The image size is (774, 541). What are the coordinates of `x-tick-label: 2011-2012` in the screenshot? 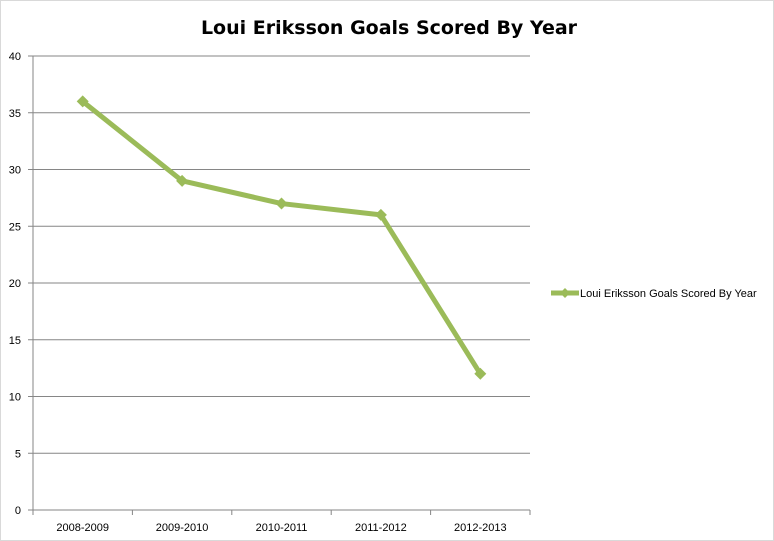 It's located at (381, 528).